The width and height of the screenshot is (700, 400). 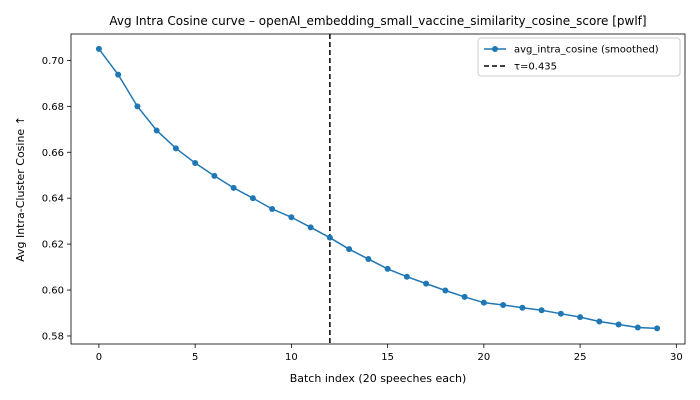 I want to click on y-tick-label: 0.66, so click(x=53, y=153).